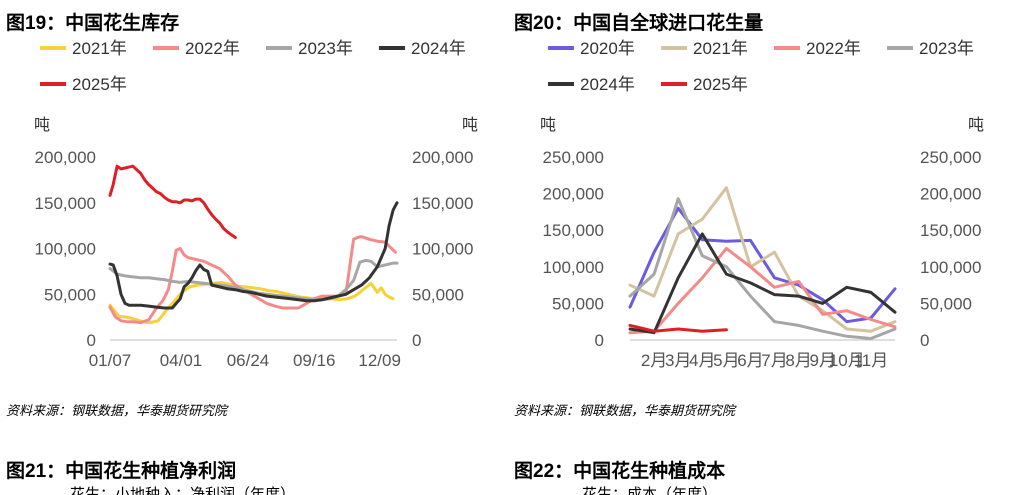  What do you see at coordinates (847, 360) in the screenshot?
I see `right-xtick-8: 10月` at bounding box center [847, 360].